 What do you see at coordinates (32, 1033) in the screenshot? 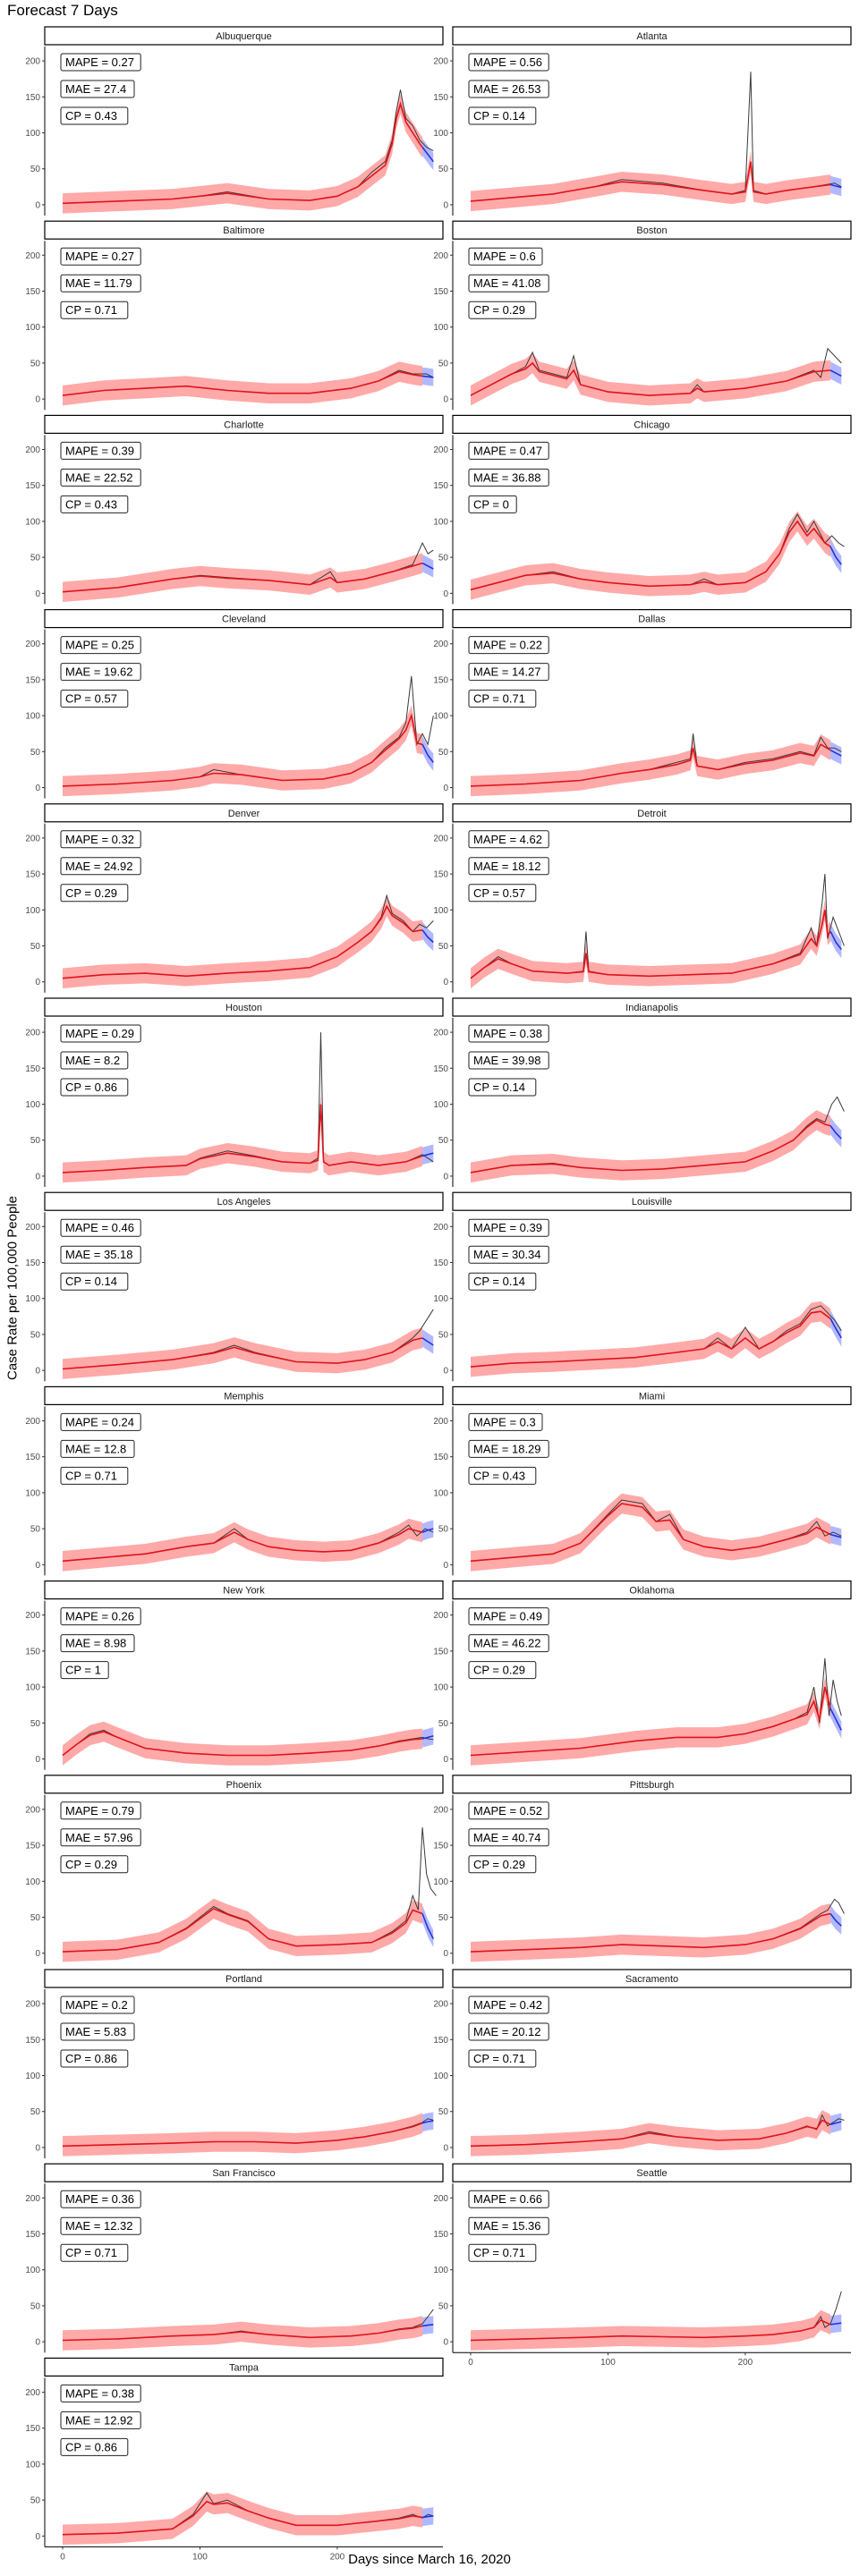
I see `facet-houston-y-tick-label: 200` at bounding box center [32, 1033].